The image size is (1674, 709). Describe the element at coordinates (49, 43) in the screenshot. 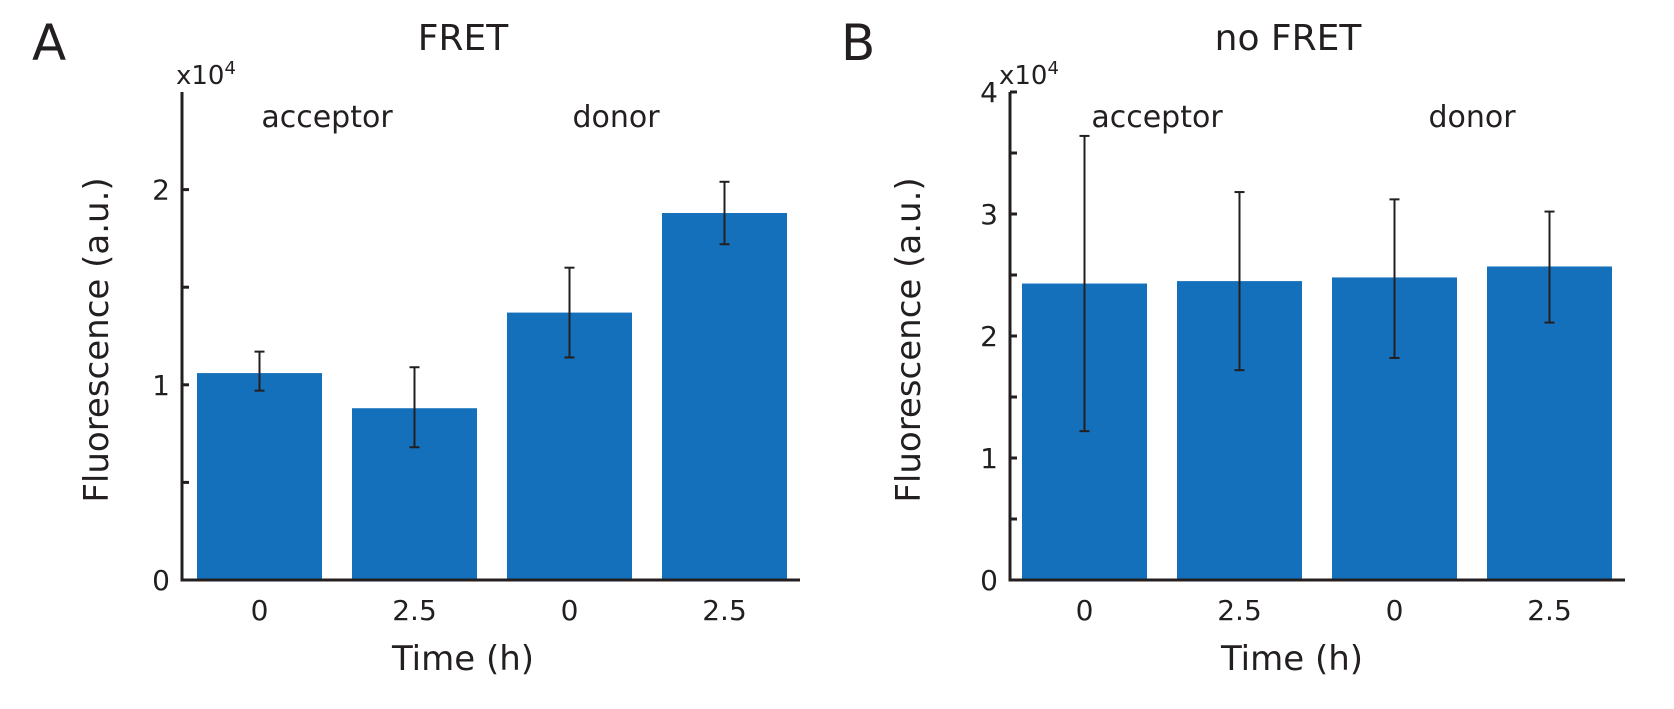

I see `panel-letter: A` at that location.